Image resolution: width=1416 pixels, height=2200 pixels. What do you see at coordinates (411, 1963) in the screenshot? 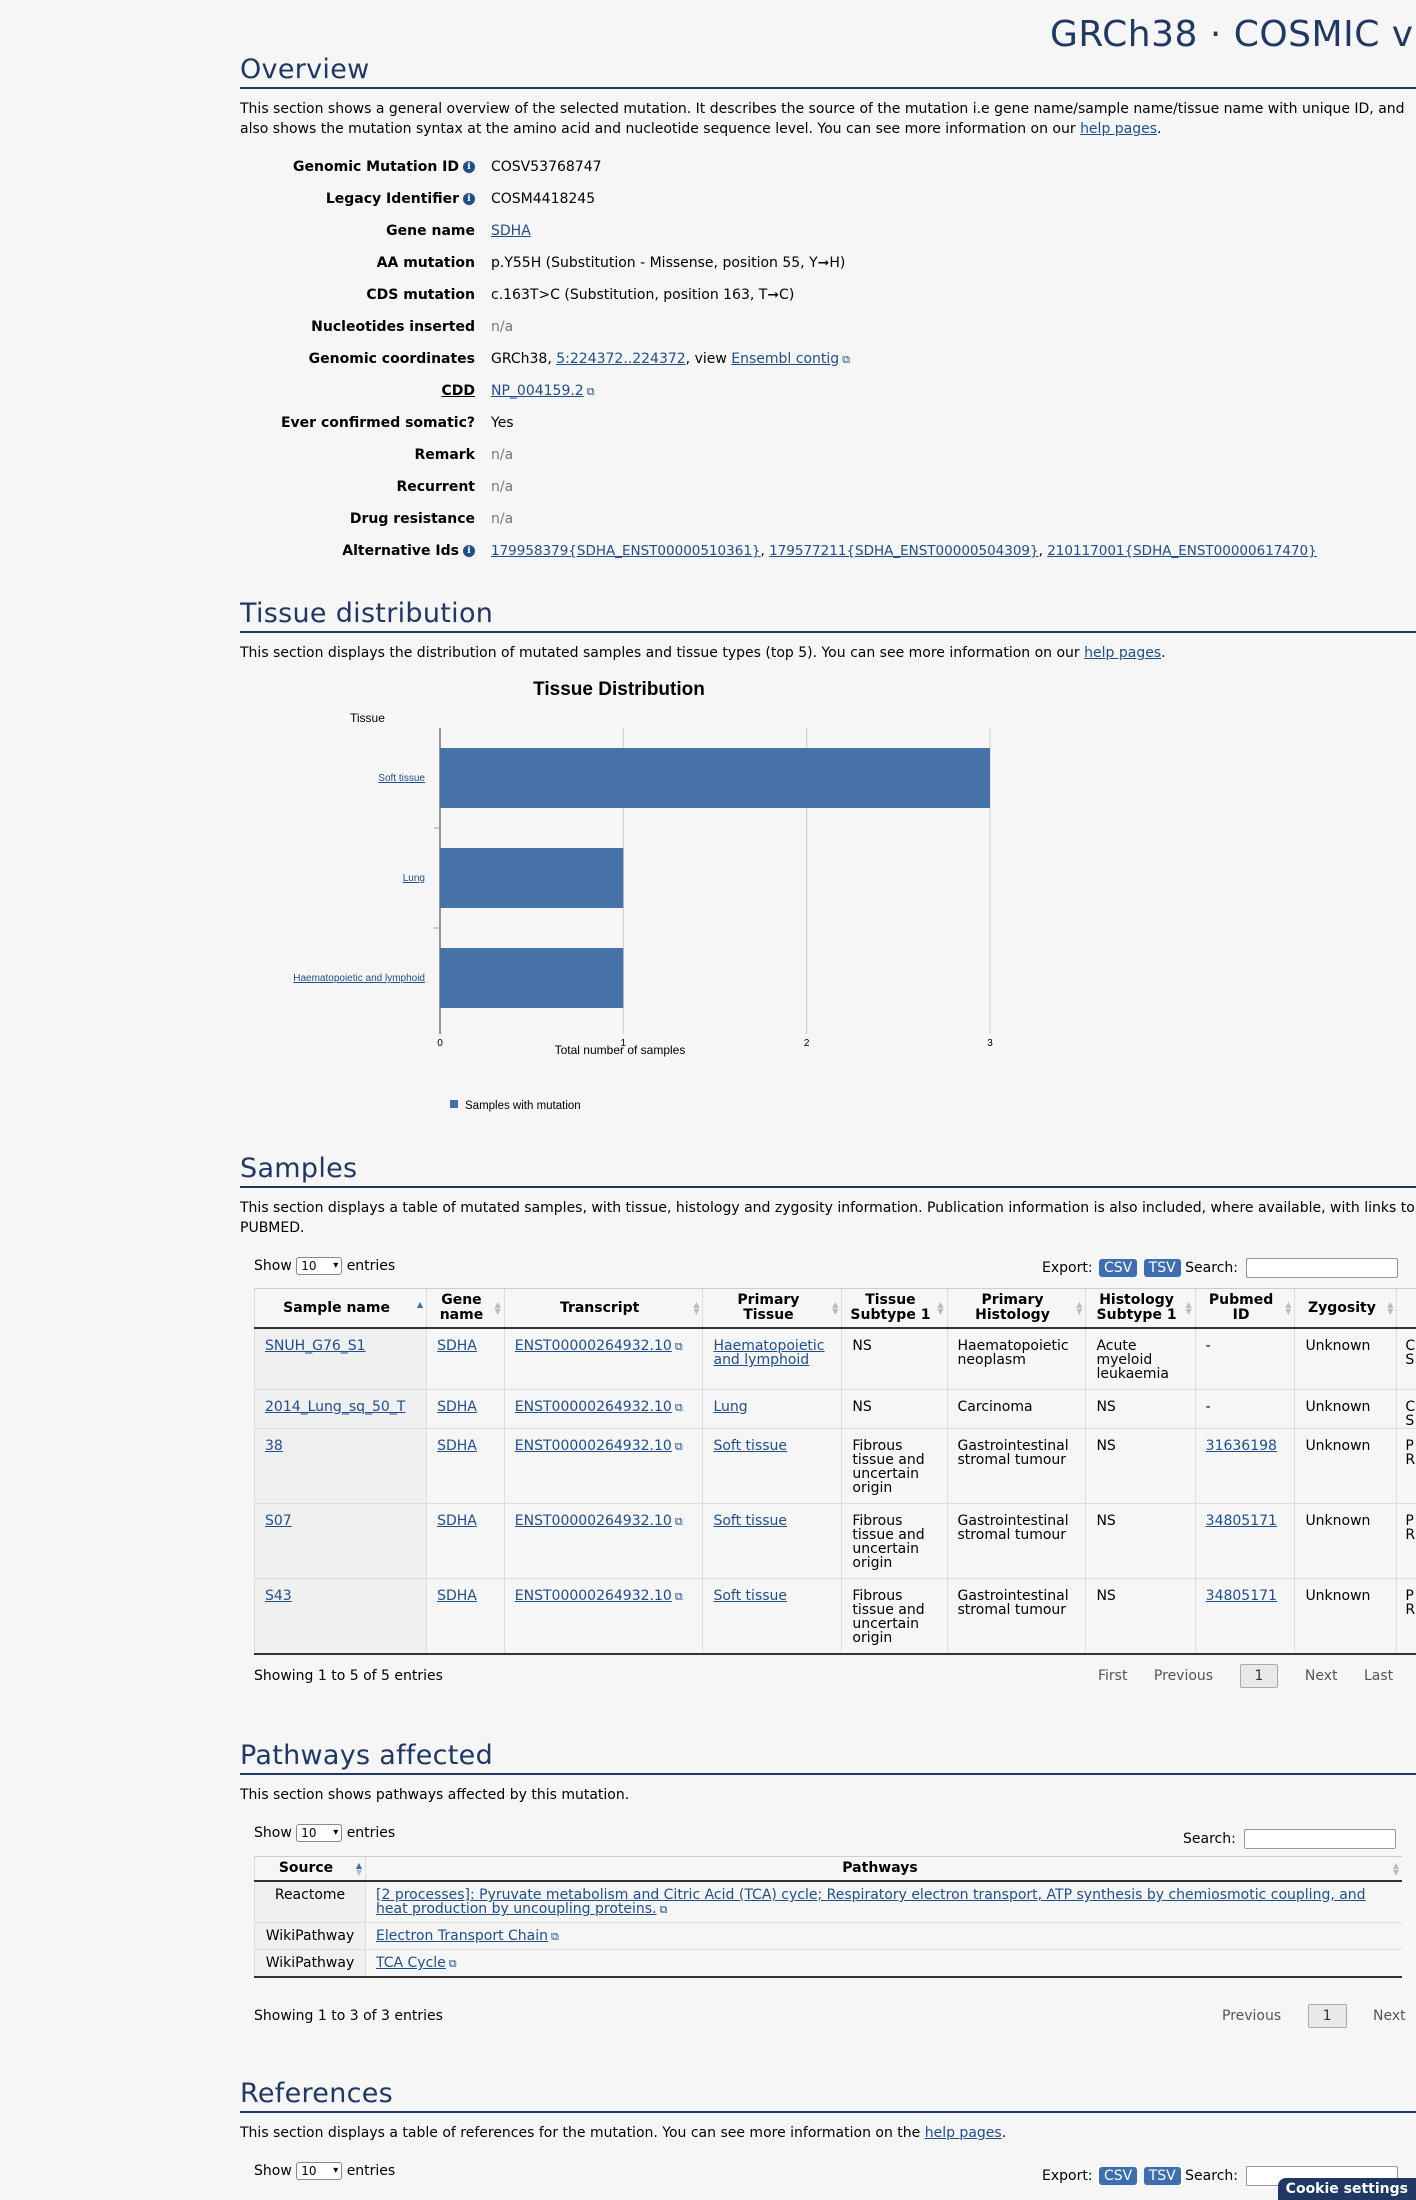
I see `pathway-link: TCA Cycle` at bounding box center [411, 1963].